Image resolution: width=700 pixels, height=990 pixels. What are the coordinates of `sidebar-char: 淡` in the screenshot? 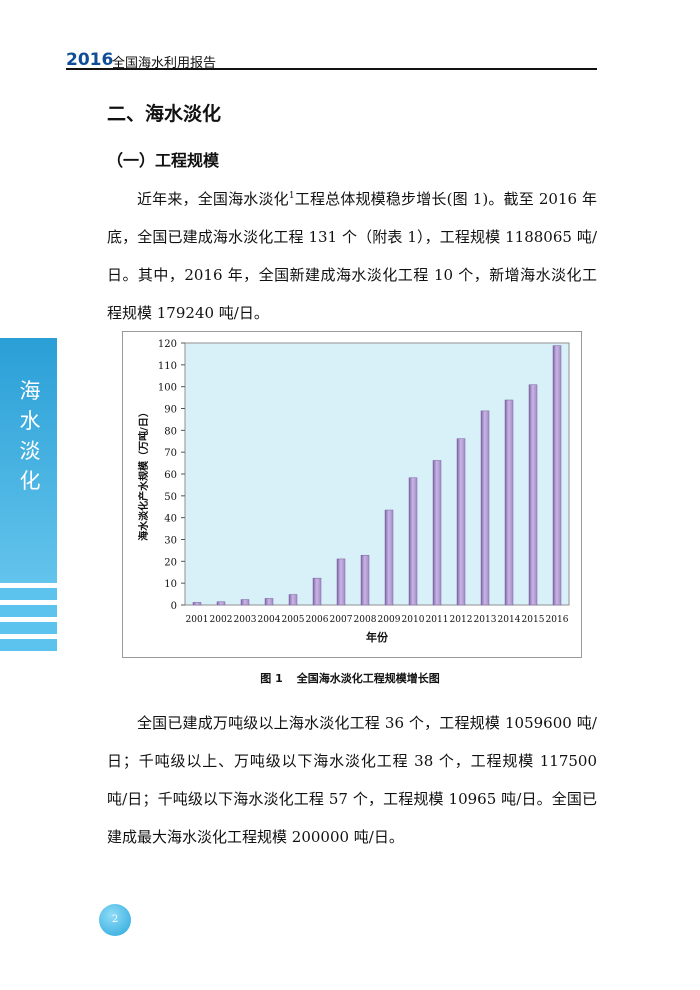 It's located at (30, 451).